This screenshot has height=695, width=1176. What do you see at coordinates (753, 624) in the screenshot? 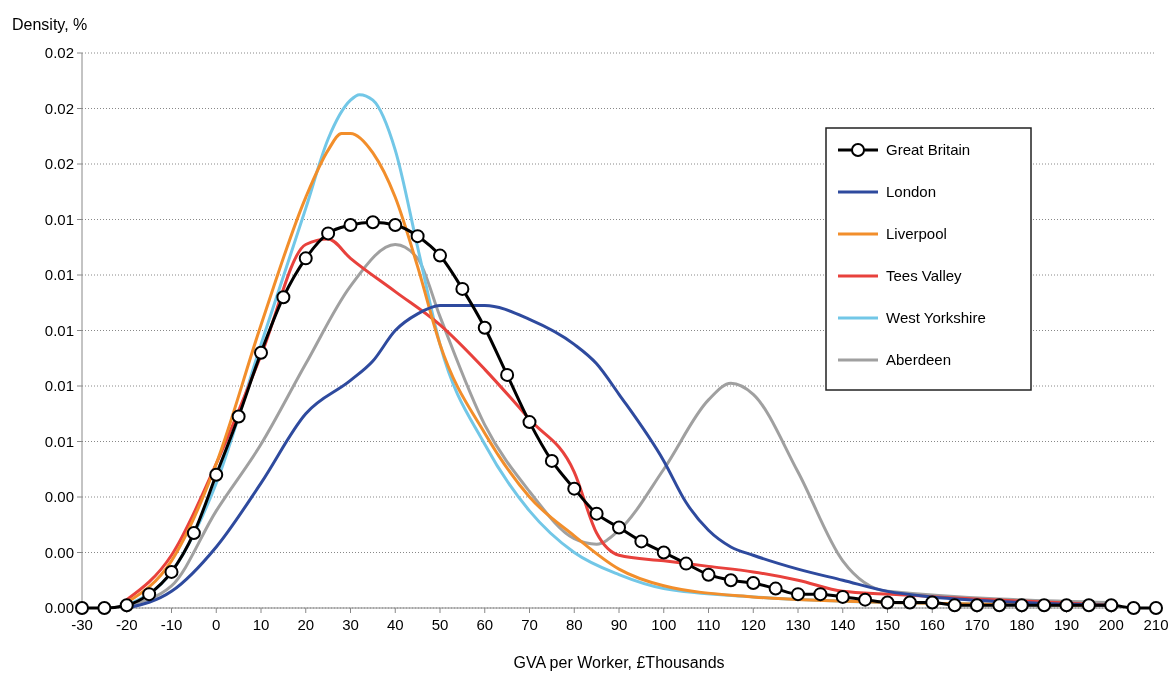
I see `x-tick-label: 120` at bounding box center [753, 624].